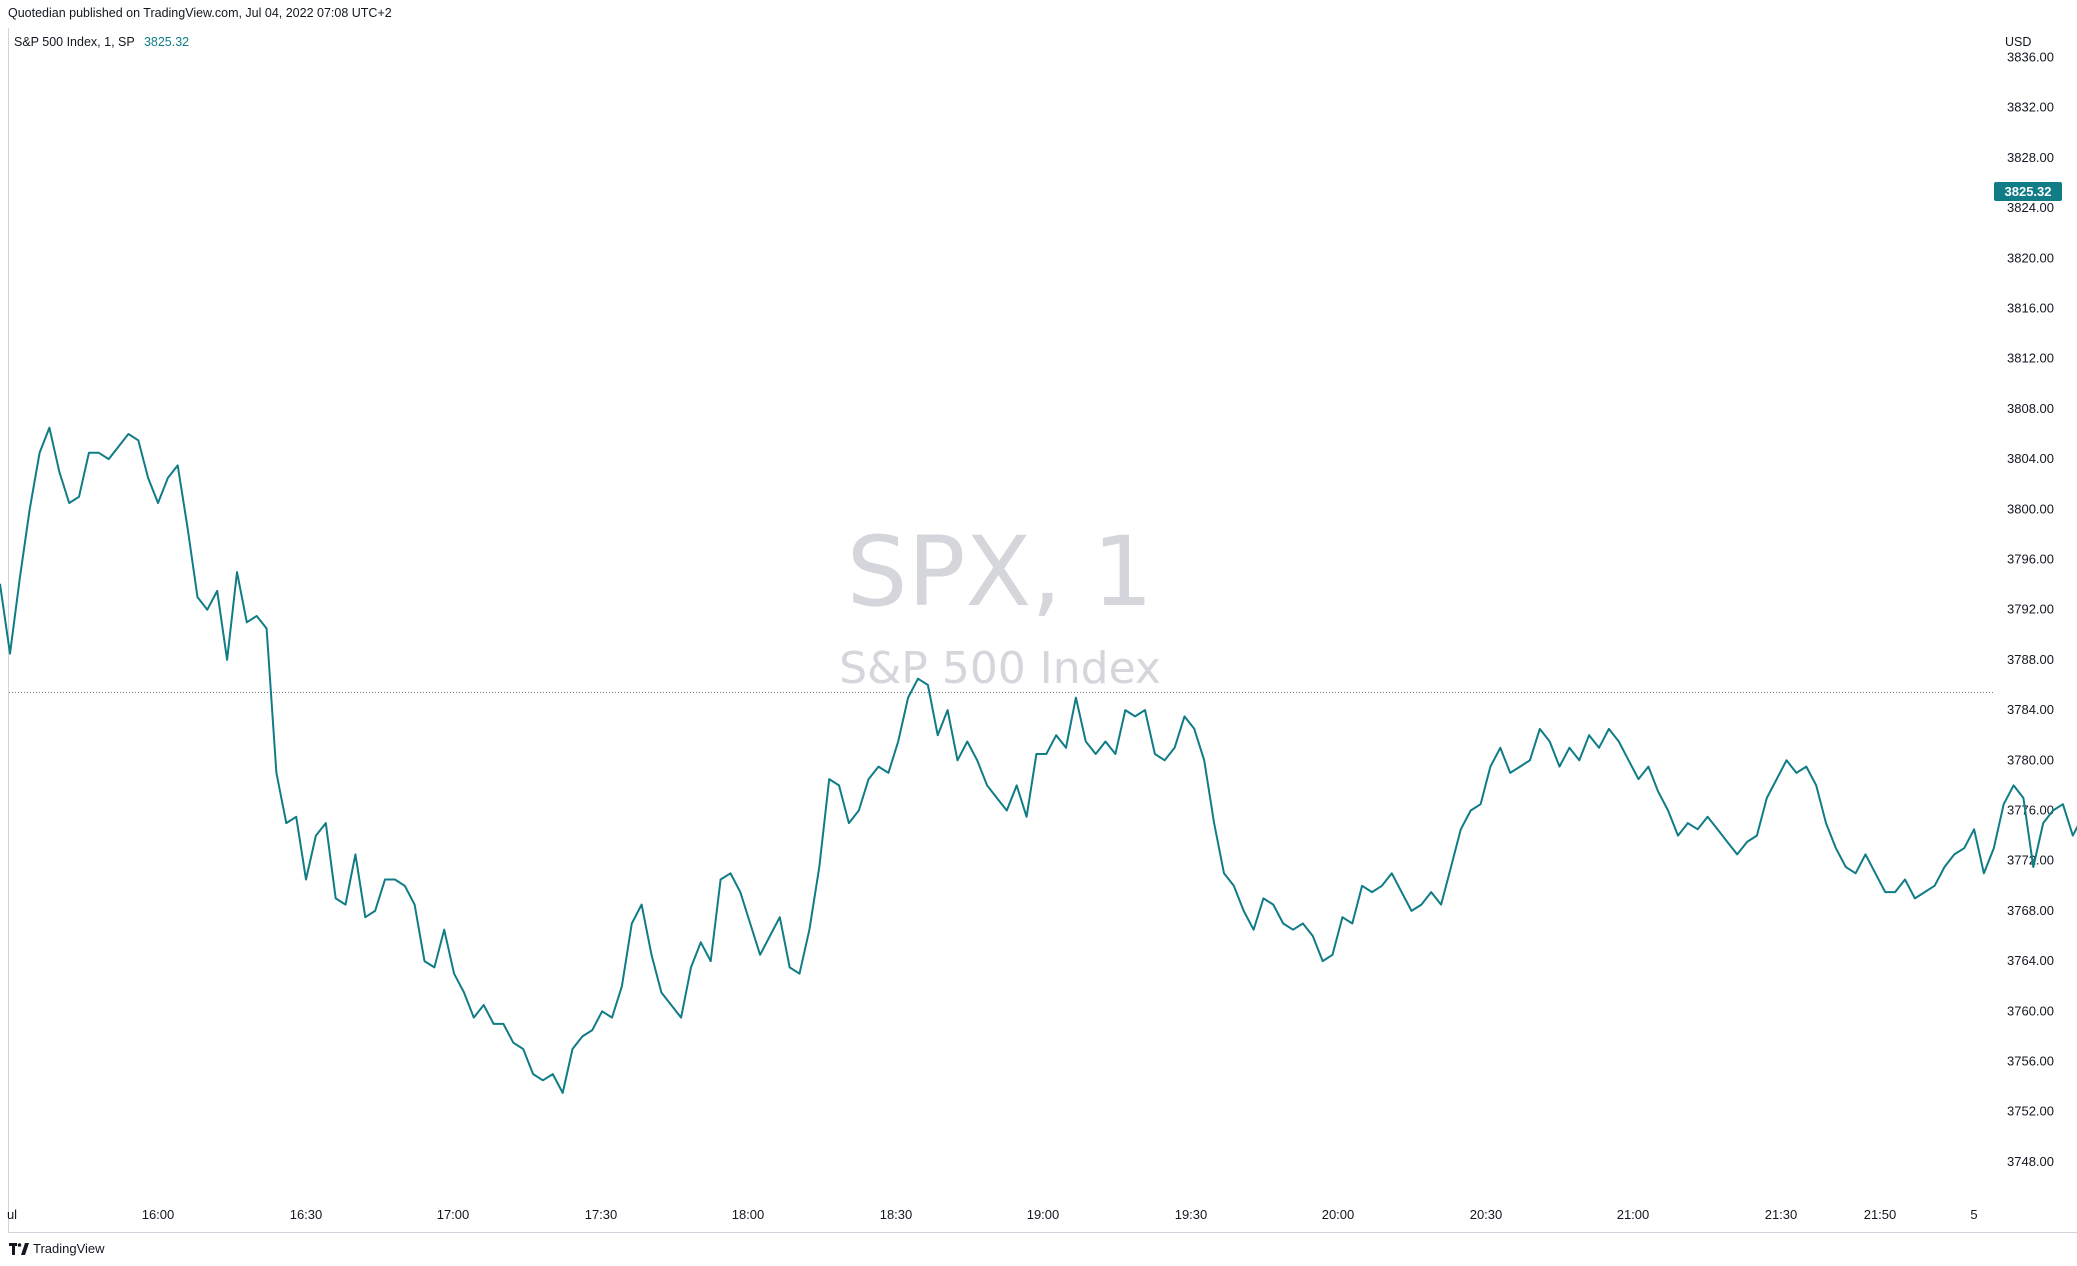 The width and height of the screenshot is (2077, 1266). What do you see at coordinates (2030, 458) in the screenshot?
I see `y-tick-label: 3804.00` at bounding box center [2030, 458].